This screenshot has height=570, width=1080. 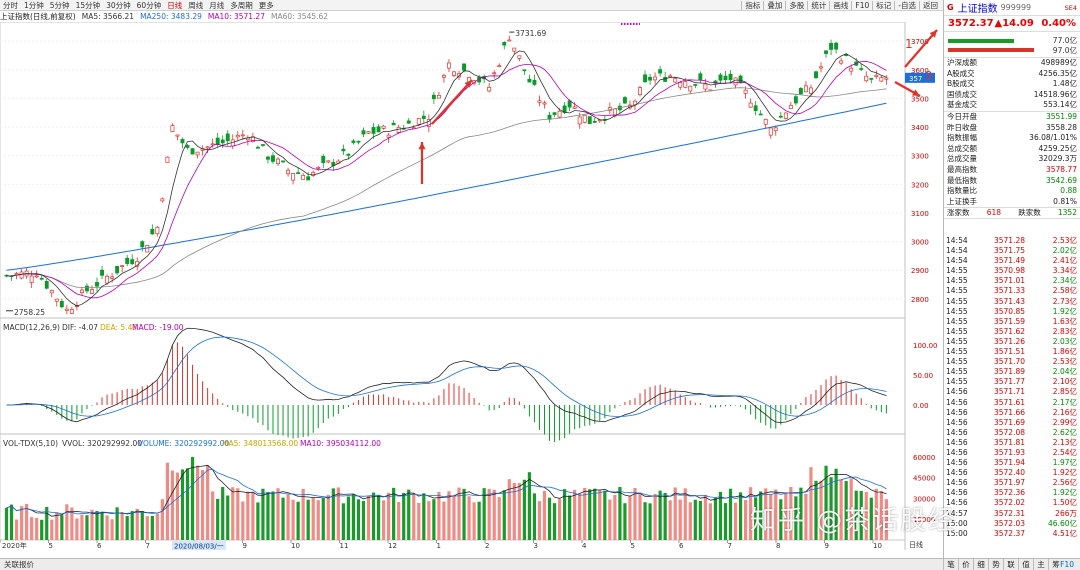 What do you see at coordinates (1011, 524) in the screenshot?
I see `tick-row: 15:00 3572.03 46.60亿` at bounding box center [1011, 524].